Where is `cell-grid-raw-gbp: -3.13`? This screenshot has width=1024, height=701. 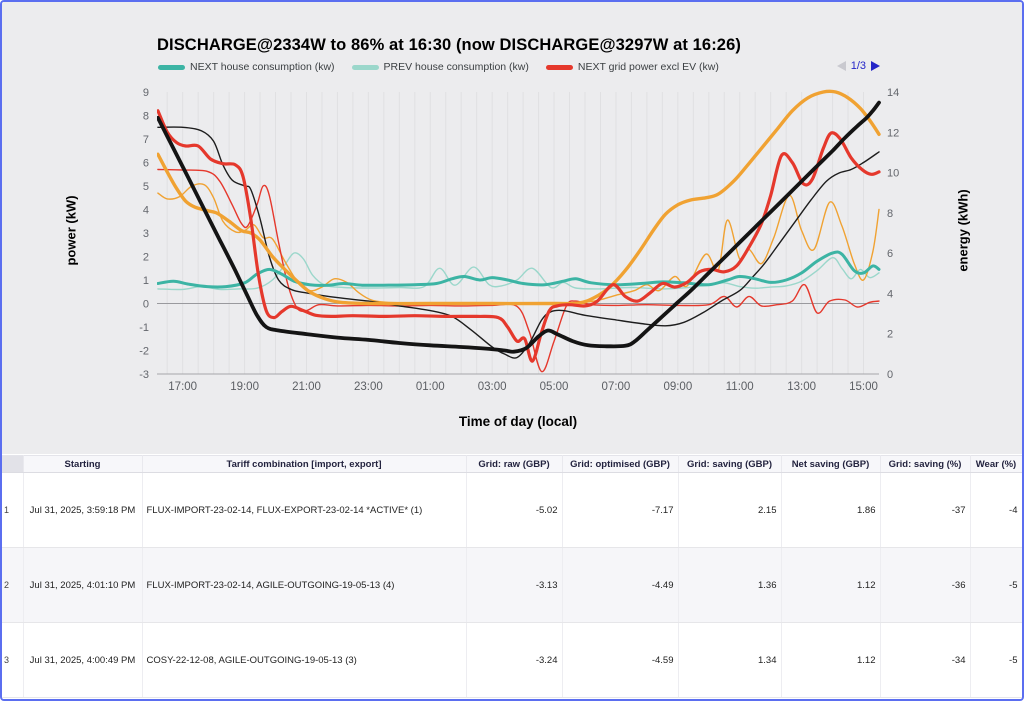 cell-grid-raw-gbp: -3.13 is located at coordinates (514, 585).